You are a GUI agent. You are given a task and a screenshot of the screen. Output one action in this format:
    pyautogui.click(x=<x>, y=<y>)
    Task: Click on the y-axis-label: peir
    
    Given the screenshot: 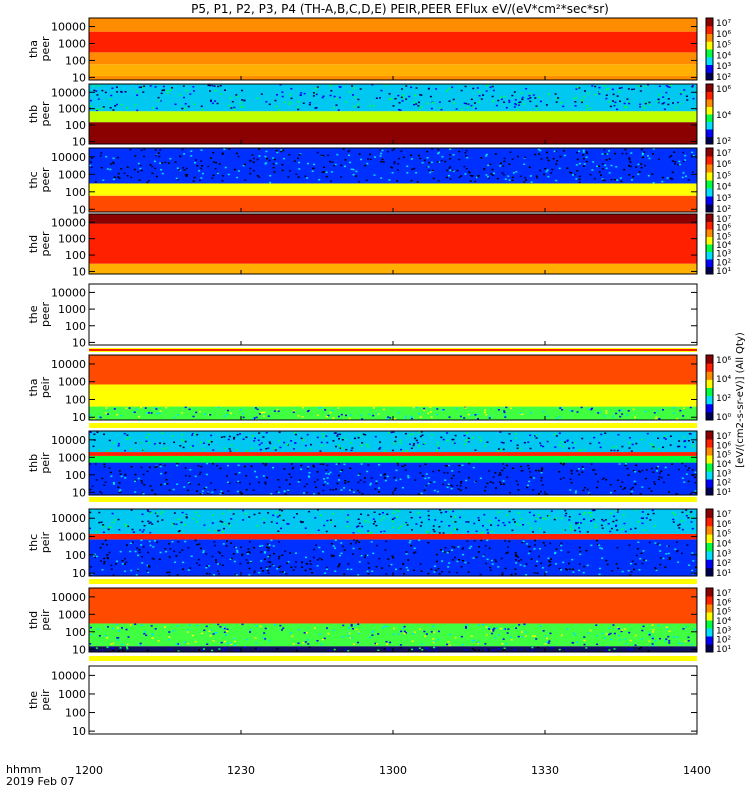 What is the action you would take?
    pyautogui.click(x=45, y=387)
    